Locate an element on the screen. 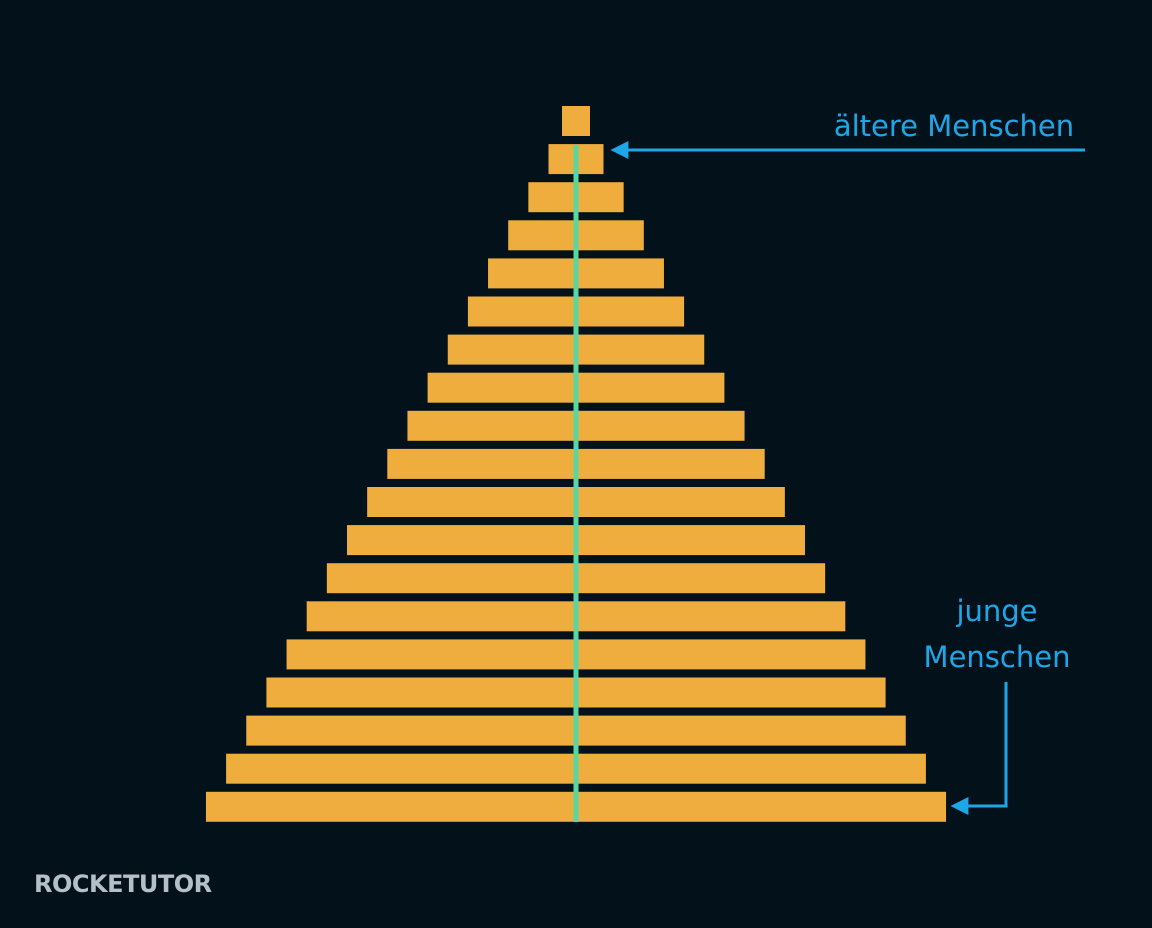  logo: ROCKETUTOR is located at coordinates (123, 884).